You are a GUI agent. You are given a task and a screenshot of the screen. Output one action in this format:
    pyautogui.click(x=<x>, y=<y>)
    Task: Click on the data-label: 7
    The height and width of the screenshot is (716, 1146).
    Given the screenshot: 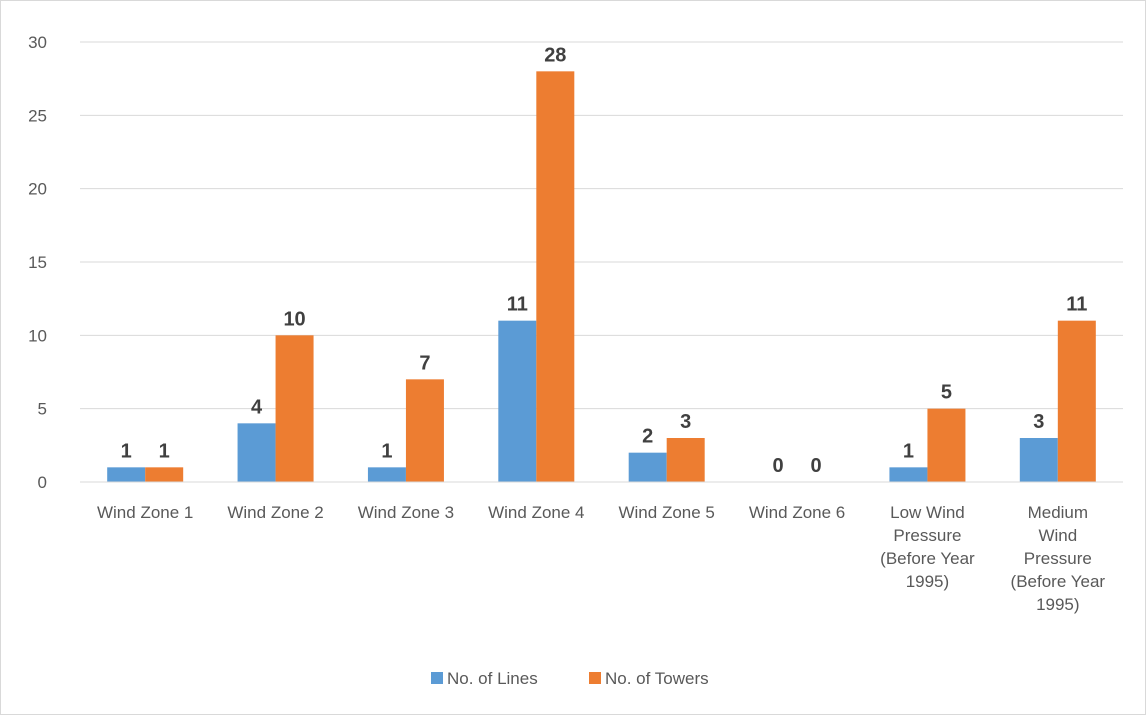 What is the action you would take?
    pyautogui.click(x=424, y=363)
    